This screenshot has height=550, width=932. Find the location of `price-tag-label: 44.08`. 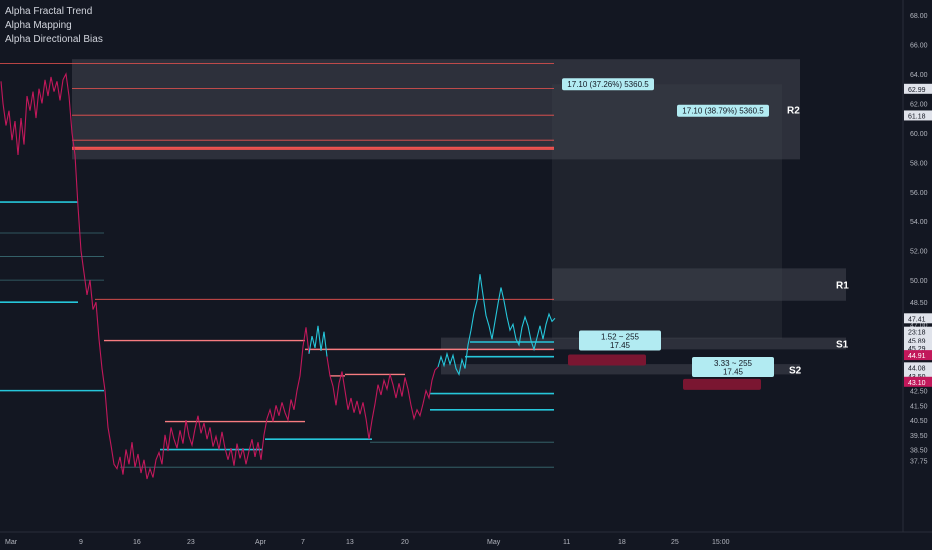

price-tag-label: 44.08 is located at coordinates (917, 368).